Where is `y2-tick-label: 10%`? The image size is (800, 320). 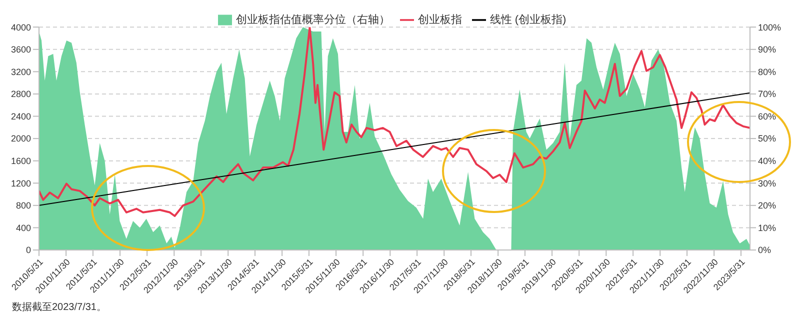
y2-tick-label: 10% is located at coordinates (767, 227).